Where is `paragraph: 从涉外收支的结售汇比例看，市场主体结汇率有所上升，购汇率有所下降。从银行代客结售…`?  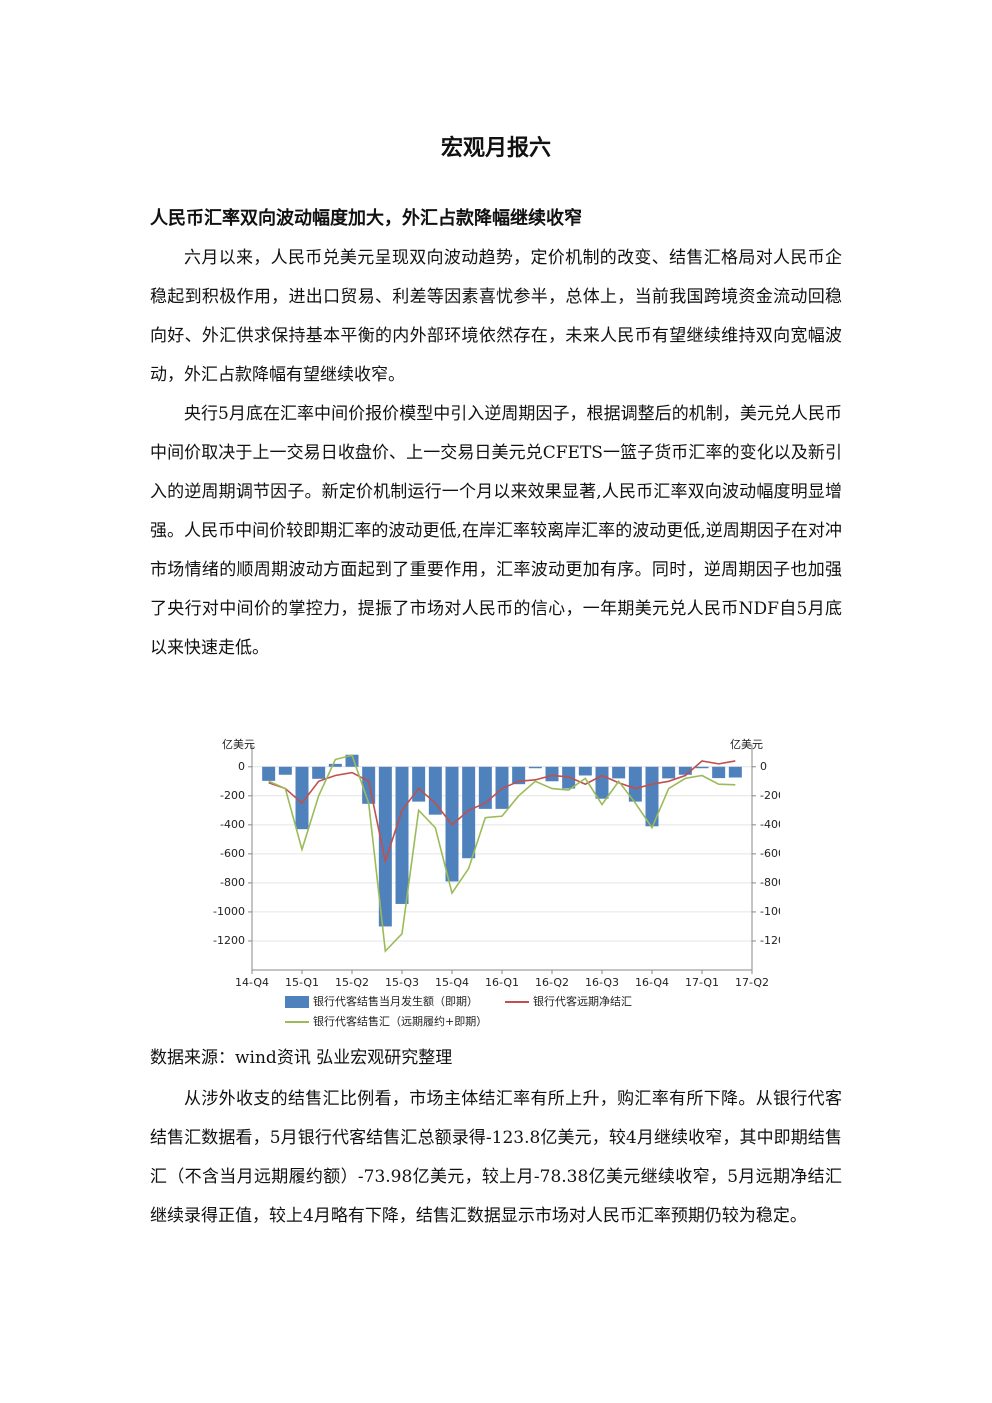
paragraph: 从涉外收支的结售汇比例看，市场主体结汇率有所上升，购汇率有所下降。从银行代客结售… is located at coordinates (496, 1157).